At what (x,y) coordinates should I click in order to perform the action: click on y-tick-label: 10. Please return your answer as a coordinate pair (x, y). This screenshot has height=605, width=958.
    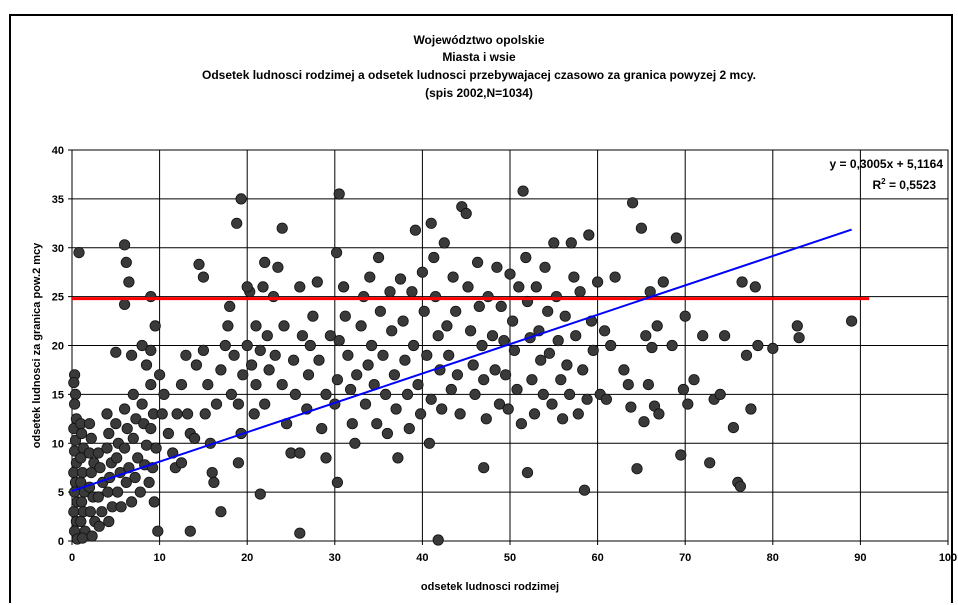
    Looking at the image, I should click on (58, 444).